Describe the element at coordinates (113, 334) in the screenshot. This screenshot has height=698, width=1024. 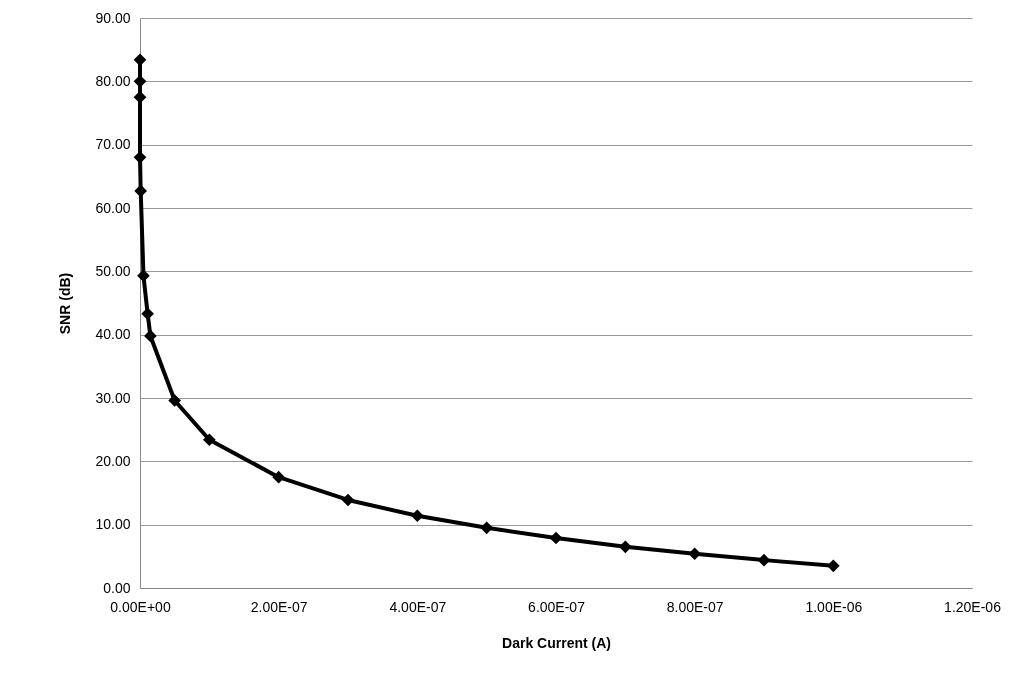
I see `y-tick-label: 40.00` at that location.